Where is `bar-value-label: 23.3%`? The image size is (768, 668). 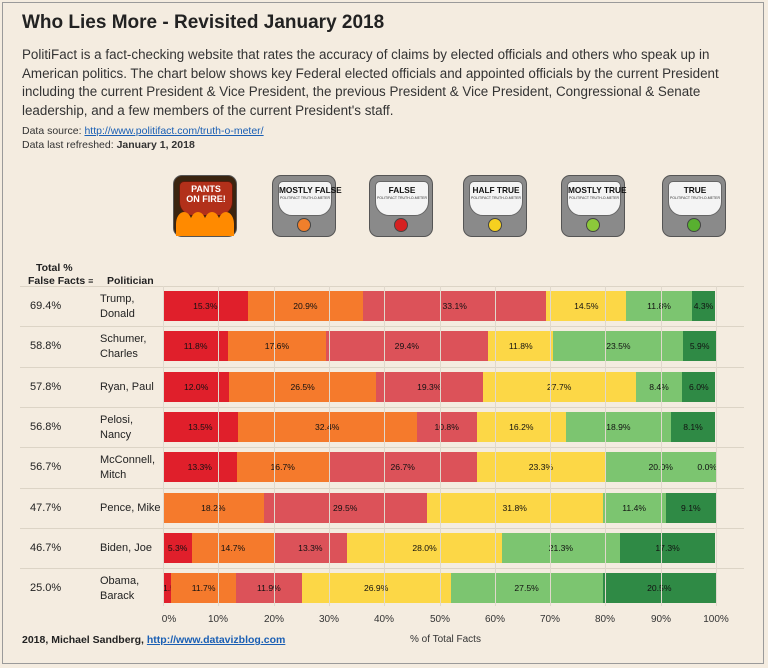
bar-value-label: 23.3% is located at coordinates (541, 467).